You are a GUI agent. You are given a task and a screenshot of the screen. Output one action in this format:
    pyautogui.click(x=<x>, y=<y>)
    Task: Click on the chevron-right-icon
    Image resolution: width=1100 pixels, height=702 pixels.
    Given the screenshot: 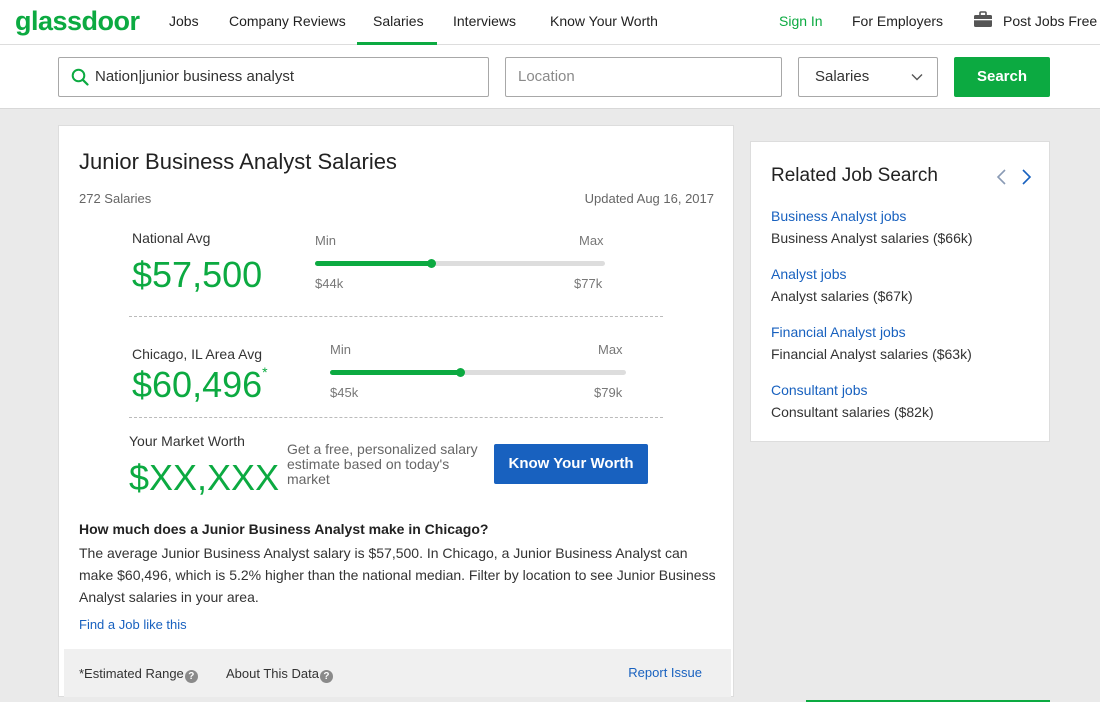 What is the action you would take?
    pyautogui.click(x=1026, y=177)
    